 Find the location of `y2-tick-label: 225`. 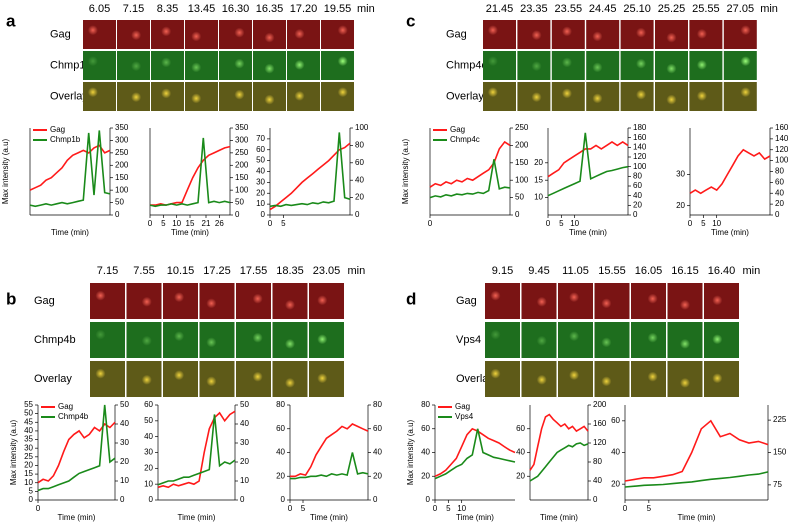

y2-tick-label: 225 is located at coordinates (780, 419).